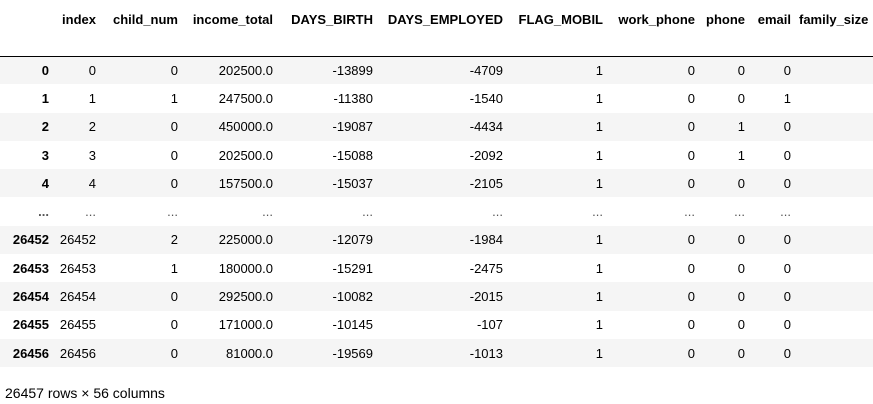 The image size is (873, 404). What do you see at coordinates (352, 183) in the screenshot?
I see `table-cell: -15037` at bounding box center [352, 183].